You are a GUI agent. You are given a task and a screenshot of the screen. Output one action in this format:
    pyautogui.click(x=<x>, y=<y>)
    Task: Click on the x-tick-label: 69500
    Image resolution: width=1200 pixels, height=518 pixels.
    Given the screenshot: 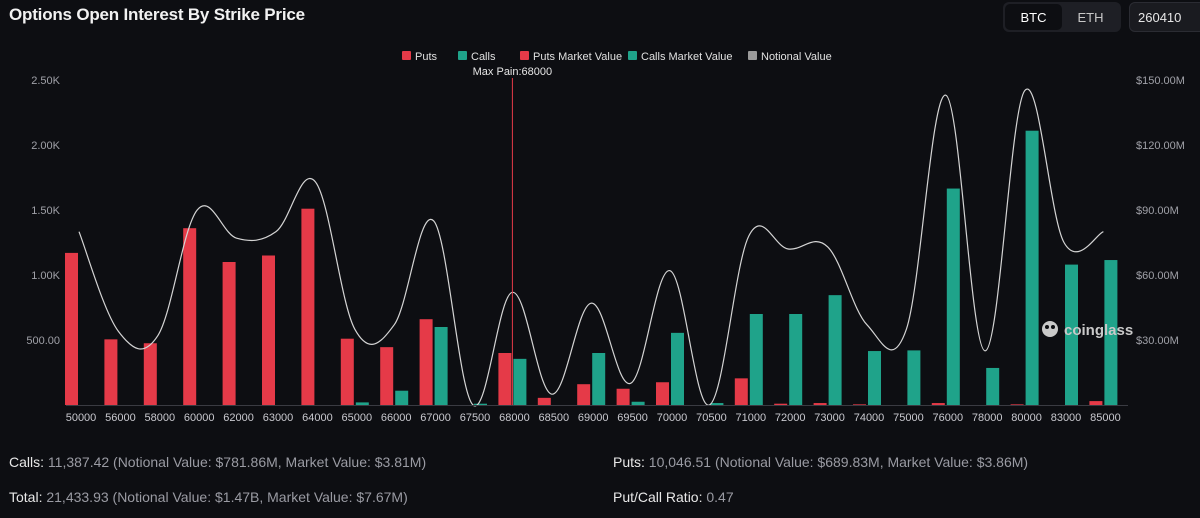 What is the action you would take?
    pyautogui.click(x=632, y=418)
    